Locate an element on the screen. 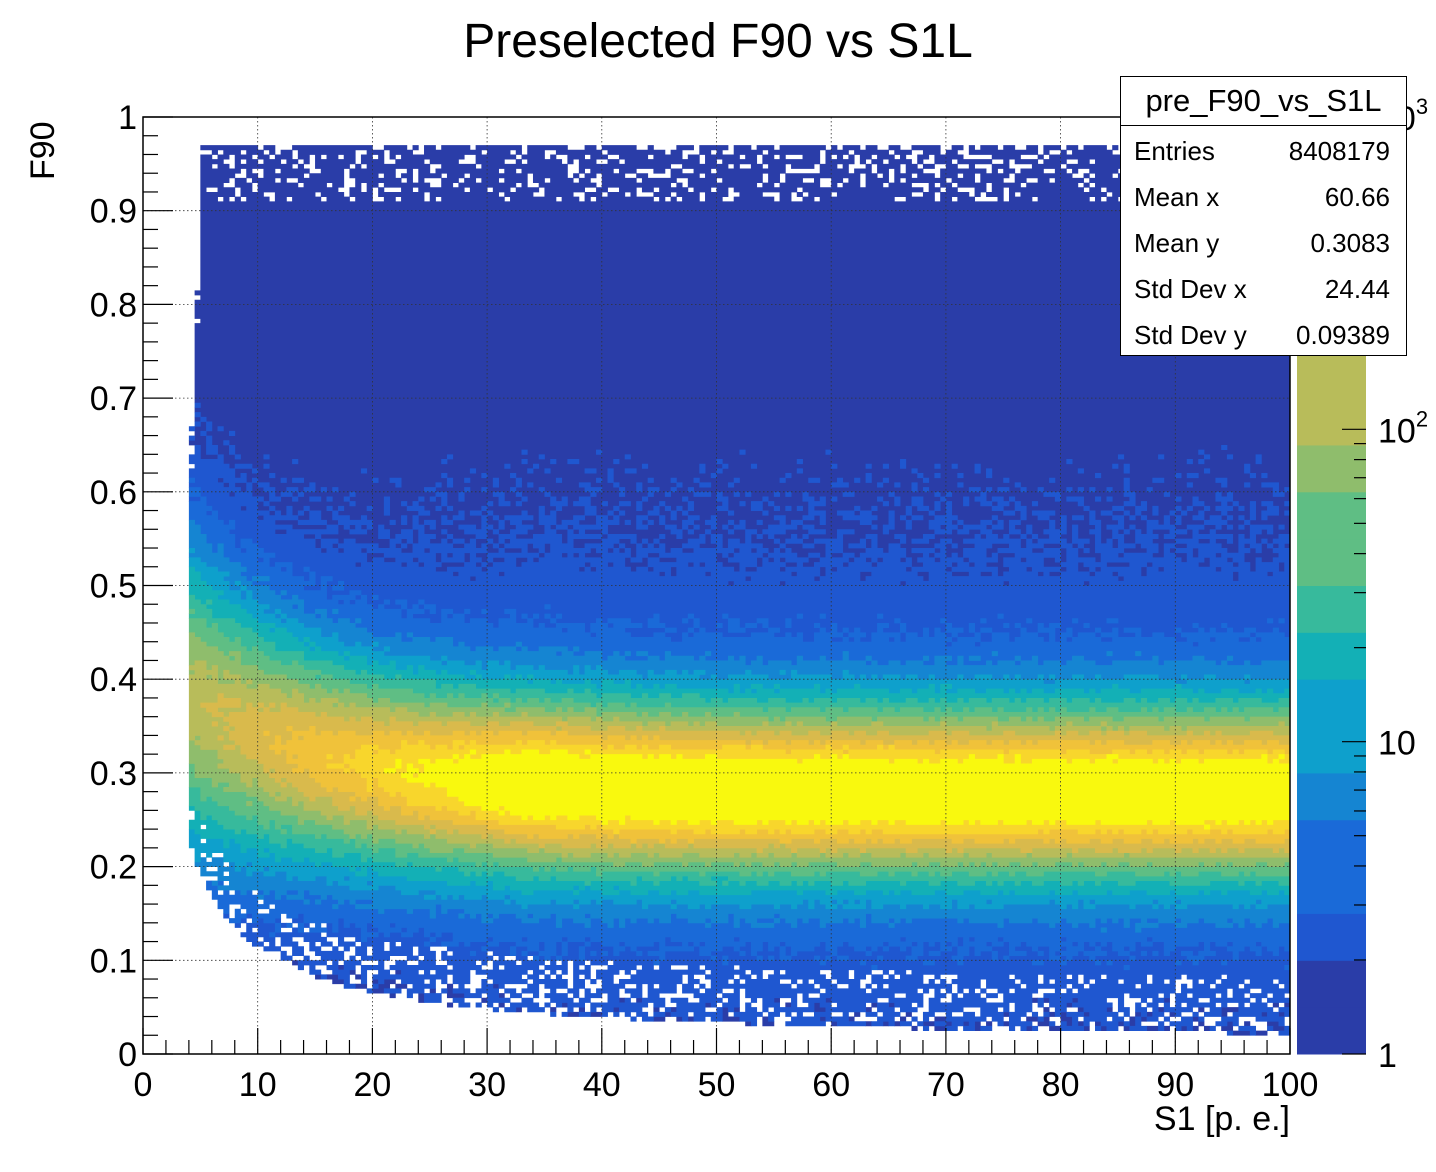  x-tick-label: 20 is located at coordinates (372, 1085).